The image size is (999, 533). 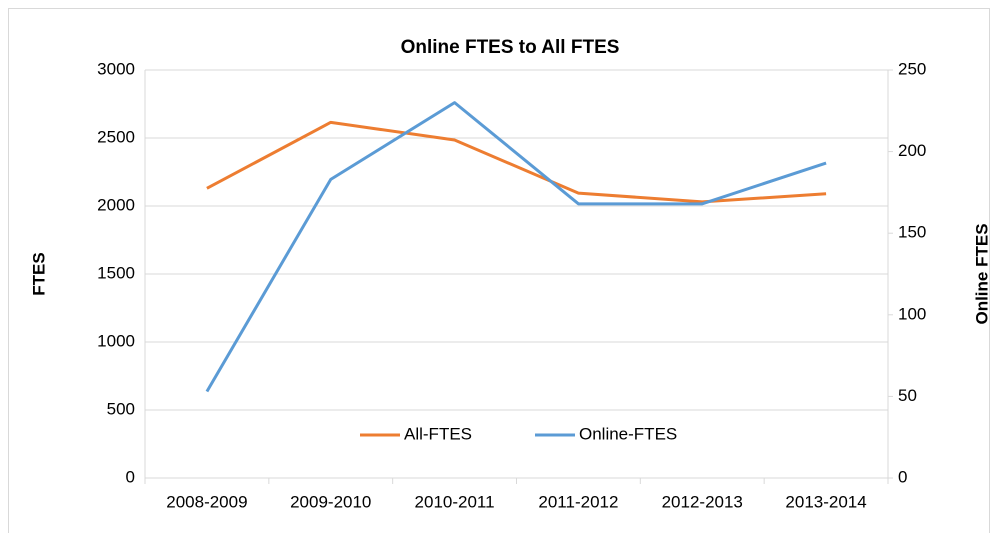 What do you see at coordinates (121, 408) in the screenshot?
I see `y-tick-label: 500` at bounding box center [121, 408].